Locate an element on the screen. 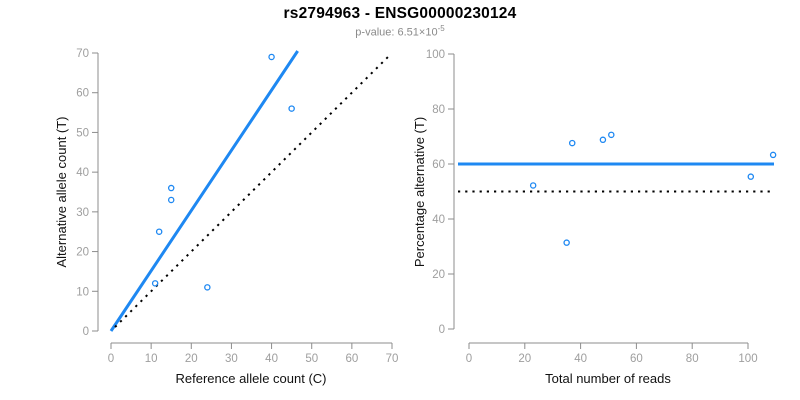 The width and height of the screenshot is (800, 400). p-value-text: p-value: 6.51×10 is located at coordinates (396, 32).